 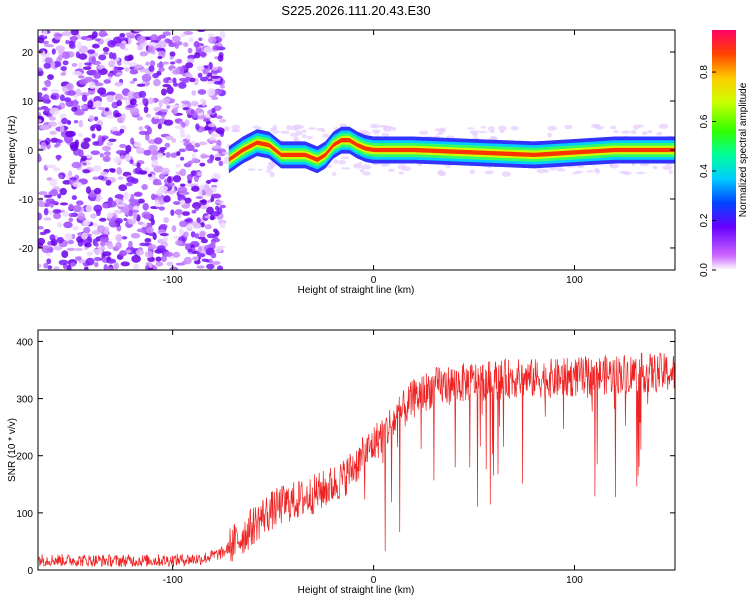 What do you see at coordinates (724, 150) in the screenshot?
I see `colorbar-gradient` at bounding box center [724, 150].